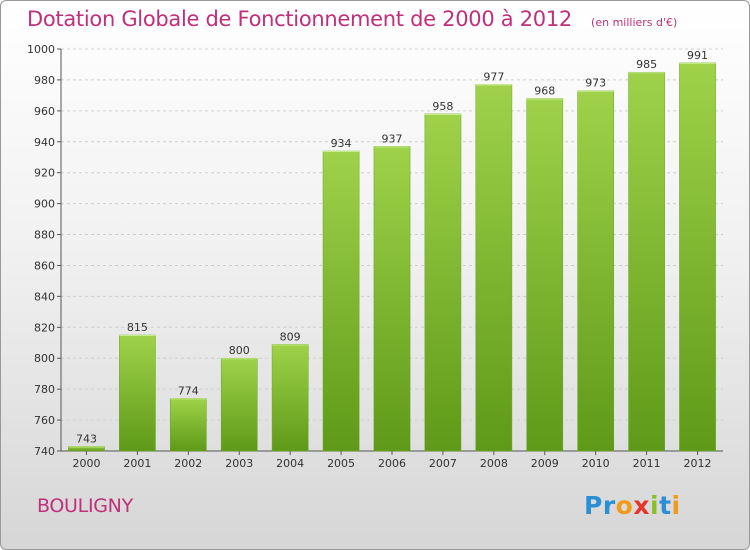  What do you see at coordinates (86, 438) in the screenshot?
I see `bar-value-label: 743` at bounding box center [86, 438].